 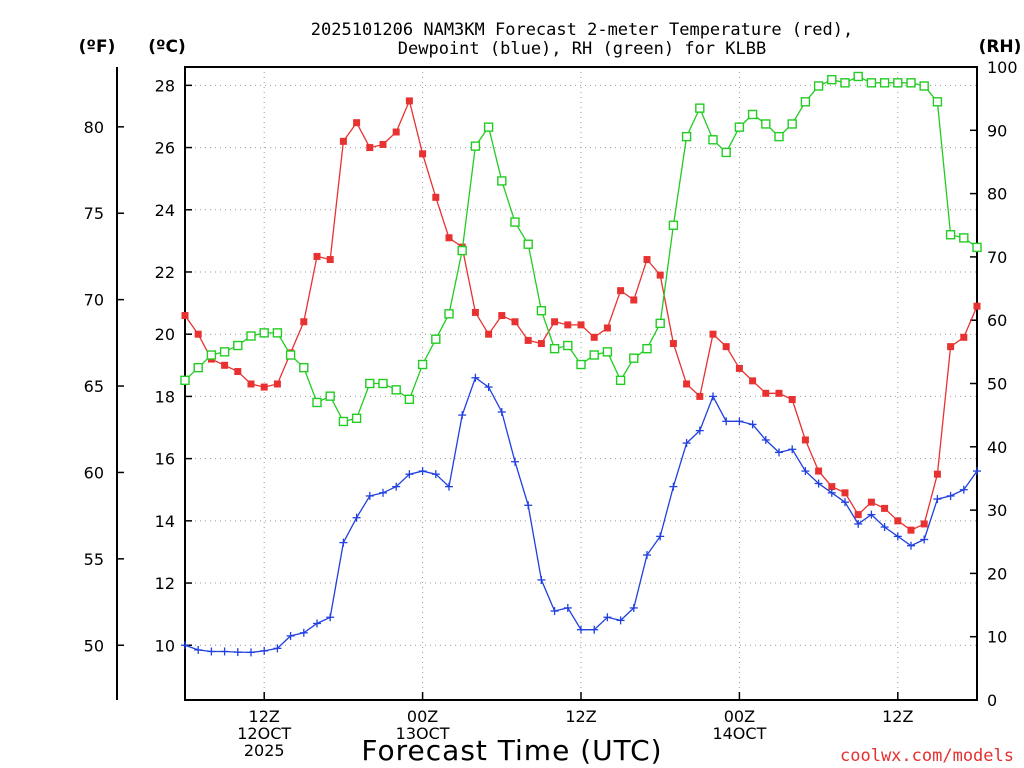 I want to click on fahrenheit-tick-label: 65, so click(x=94, y=386).